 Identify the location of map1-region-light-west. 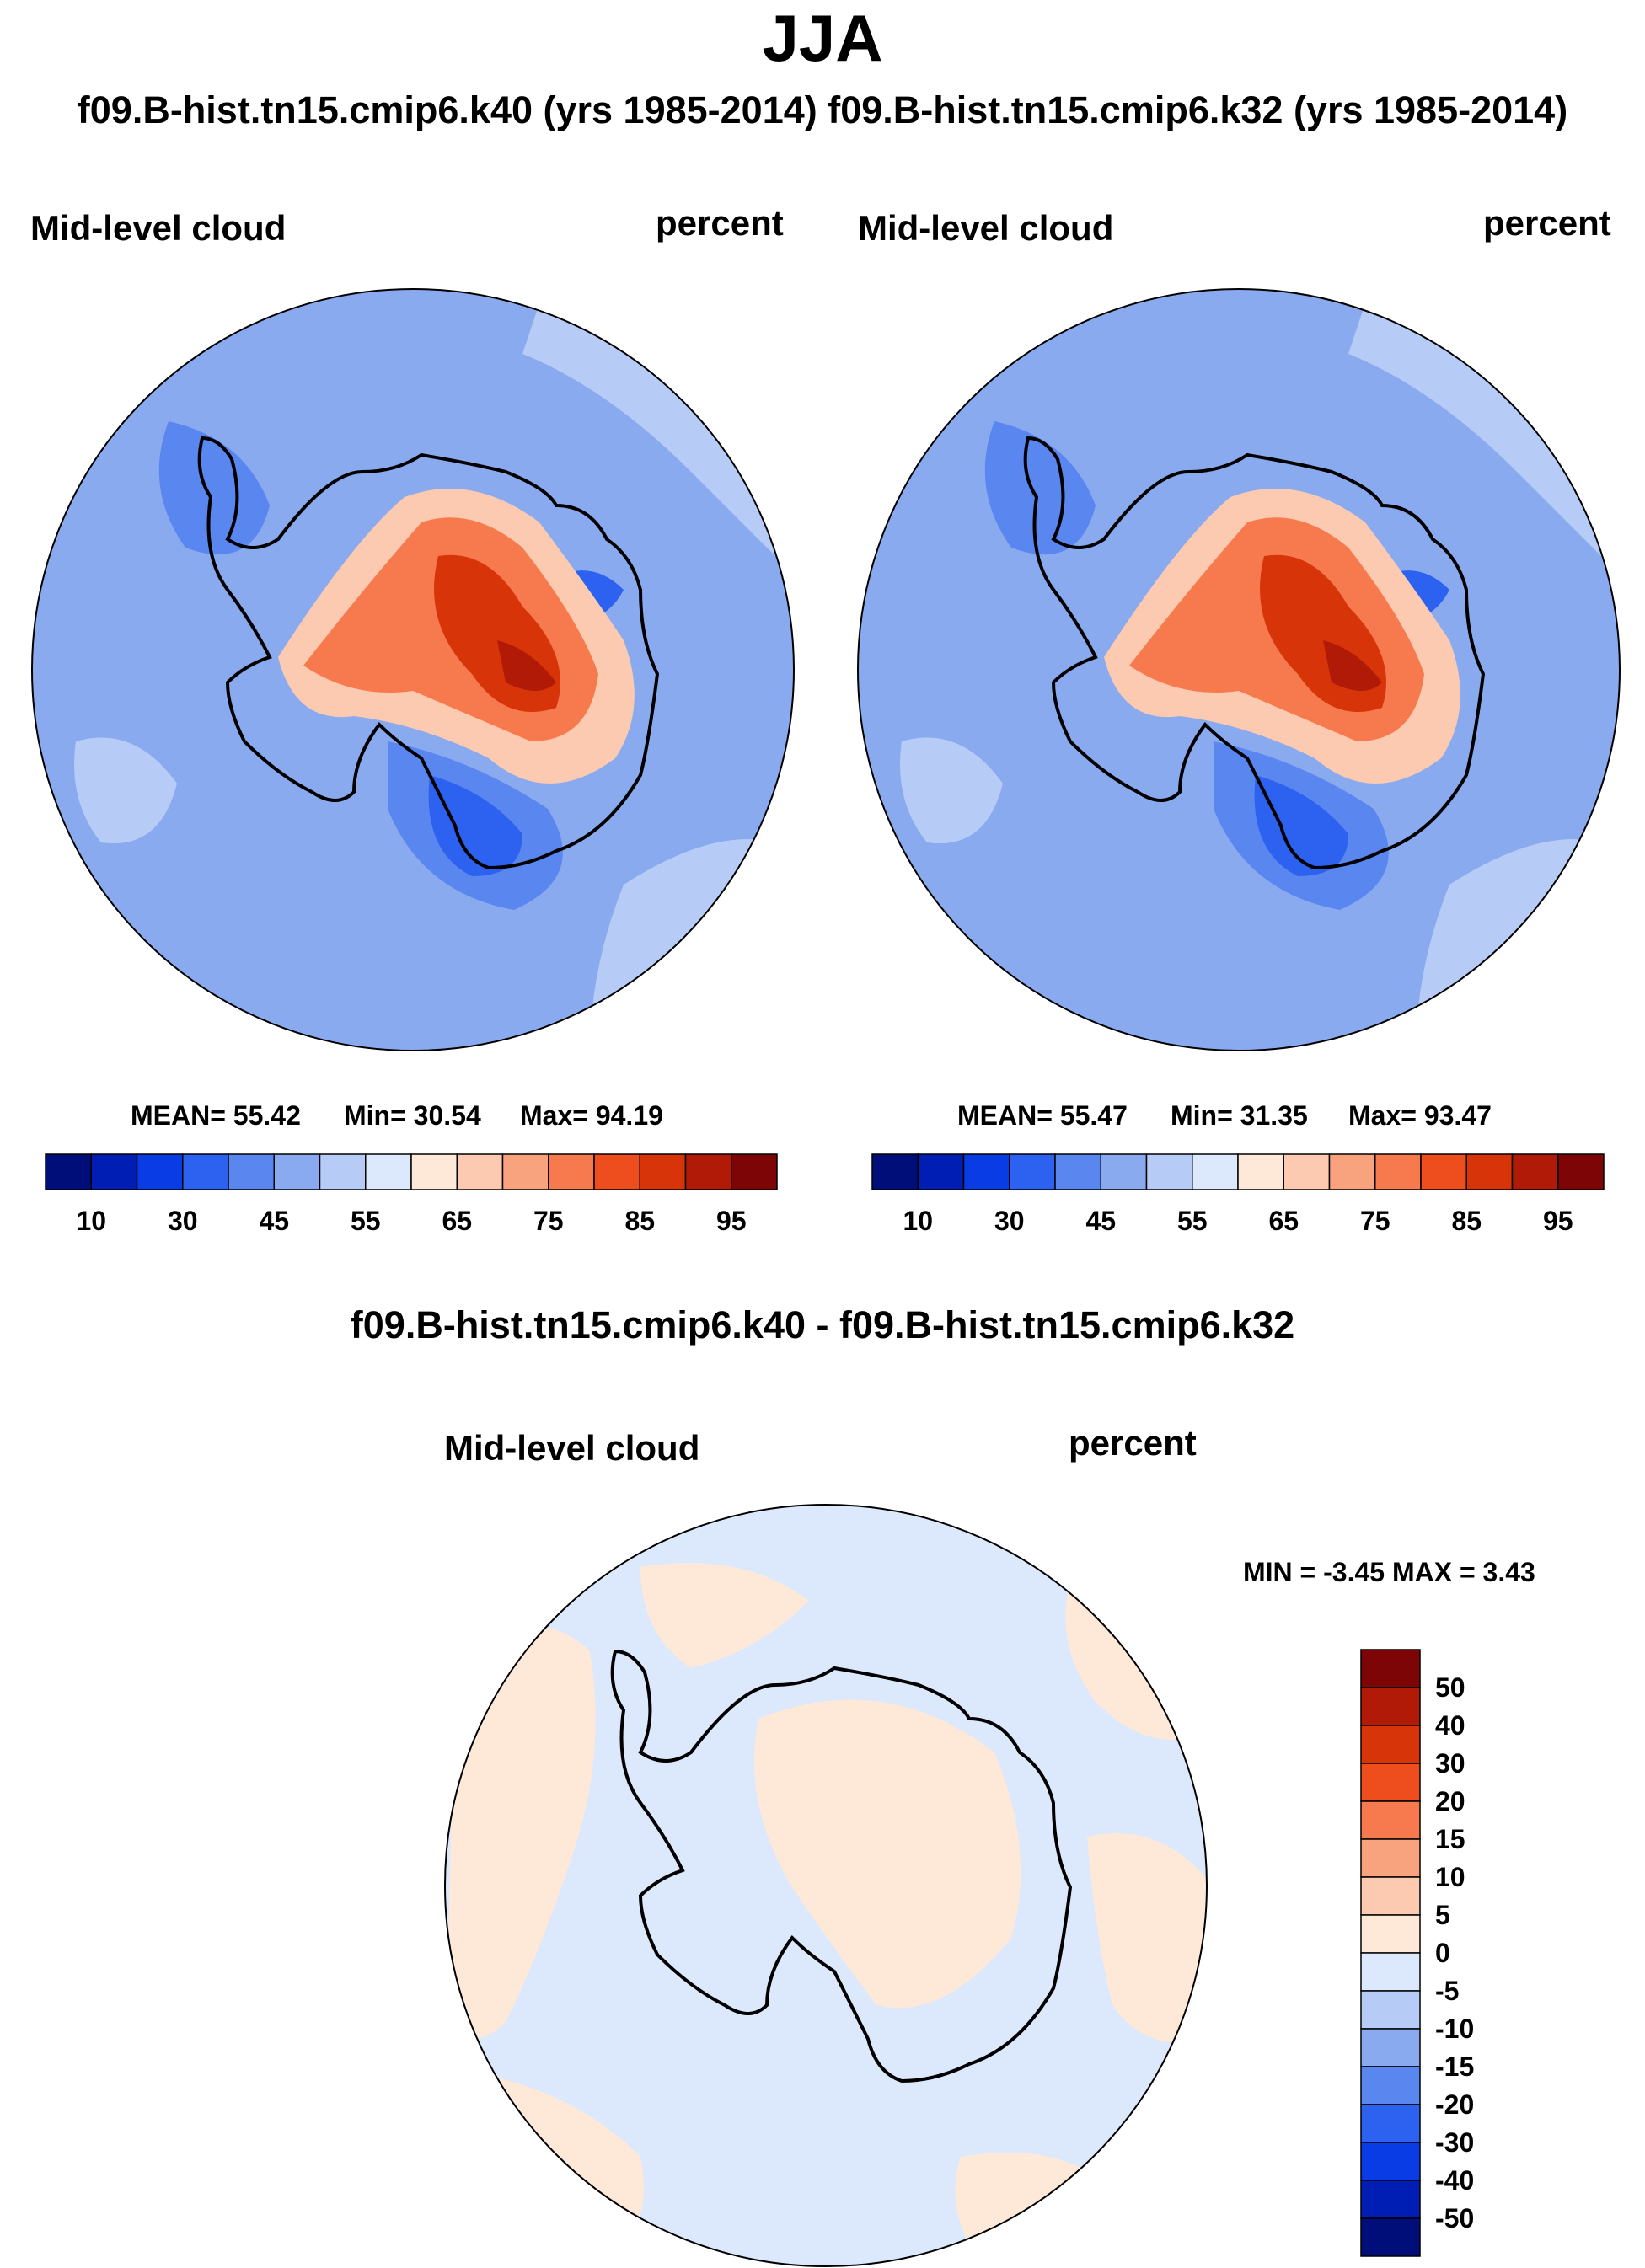
(125, 791).